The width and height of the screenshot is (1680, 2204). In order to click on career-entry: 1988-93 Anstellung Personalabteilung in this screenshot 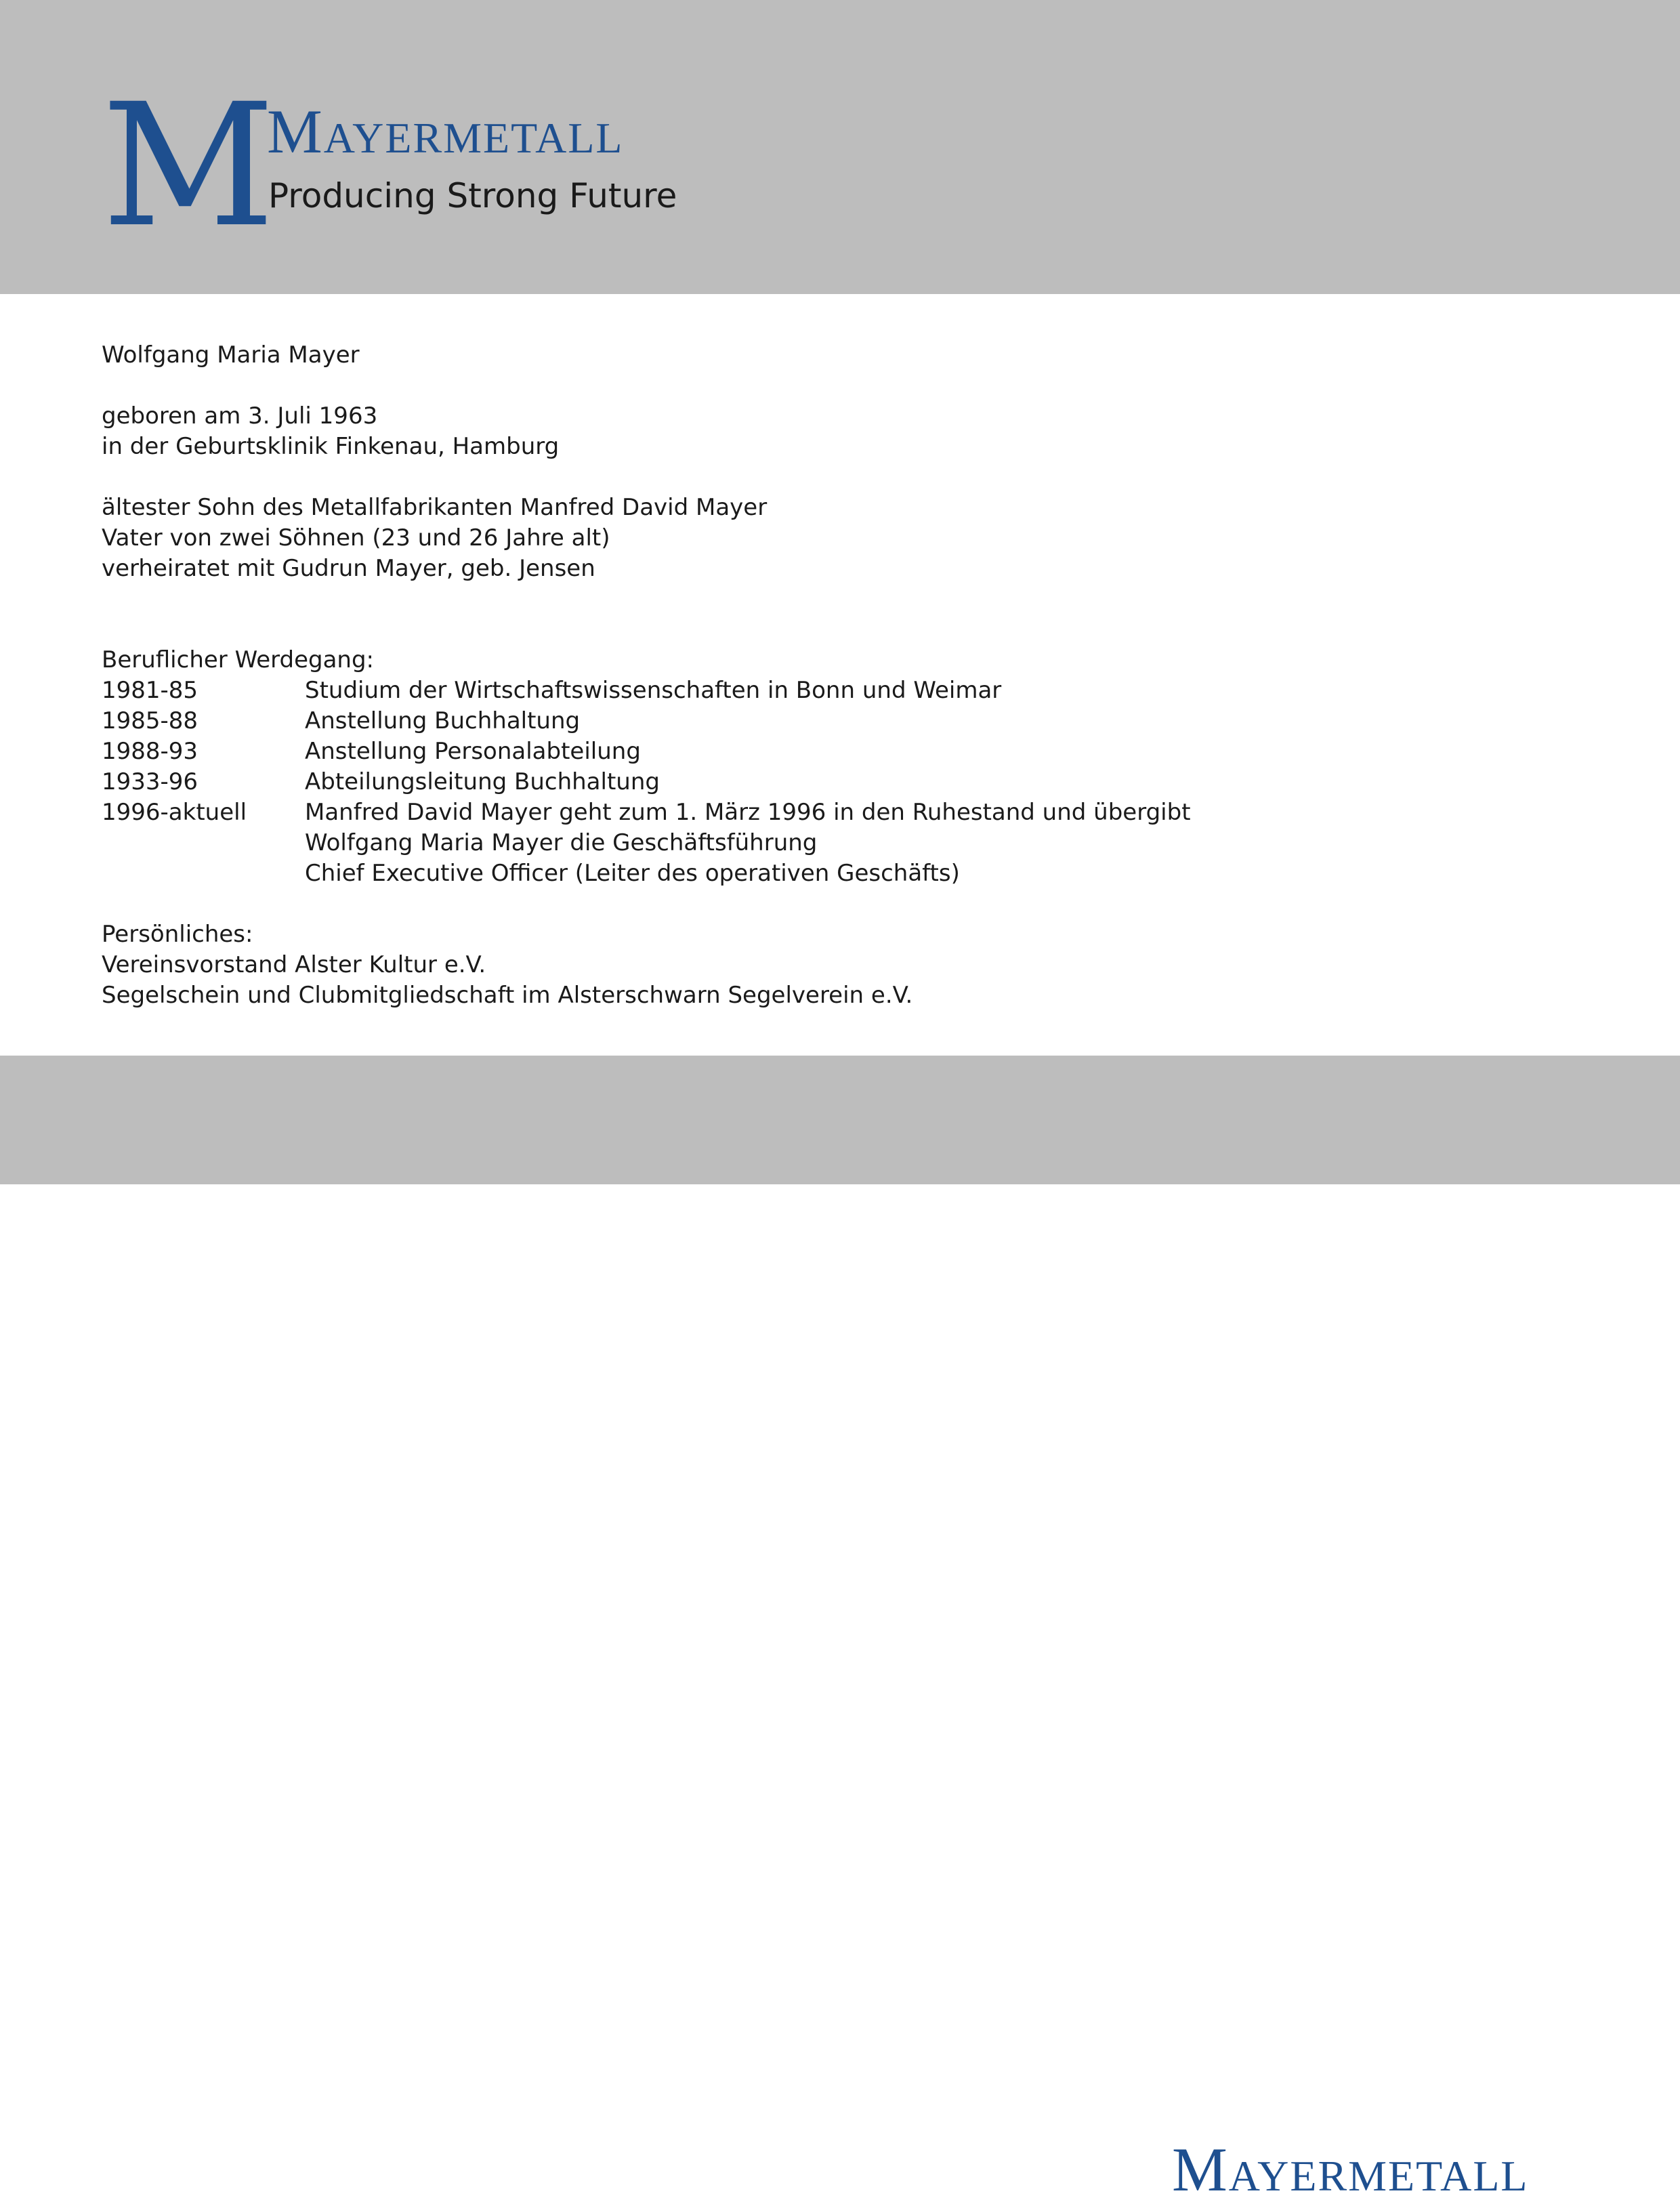, I will do `click(847, 751)`.